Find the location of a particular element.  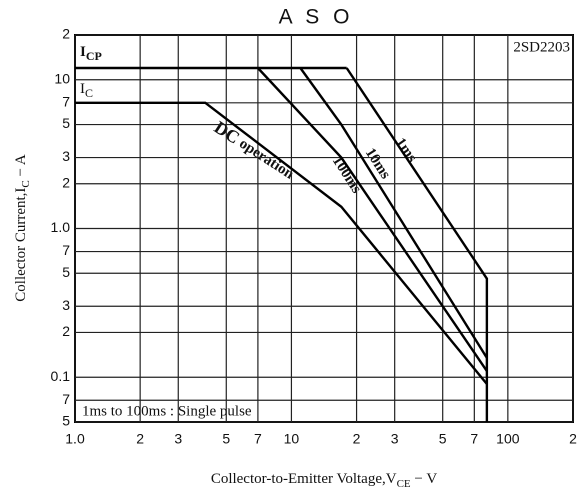

x-axis-label: Collector-to-Emitter Voltage,VCE − V is located at coordinates (324, 480).